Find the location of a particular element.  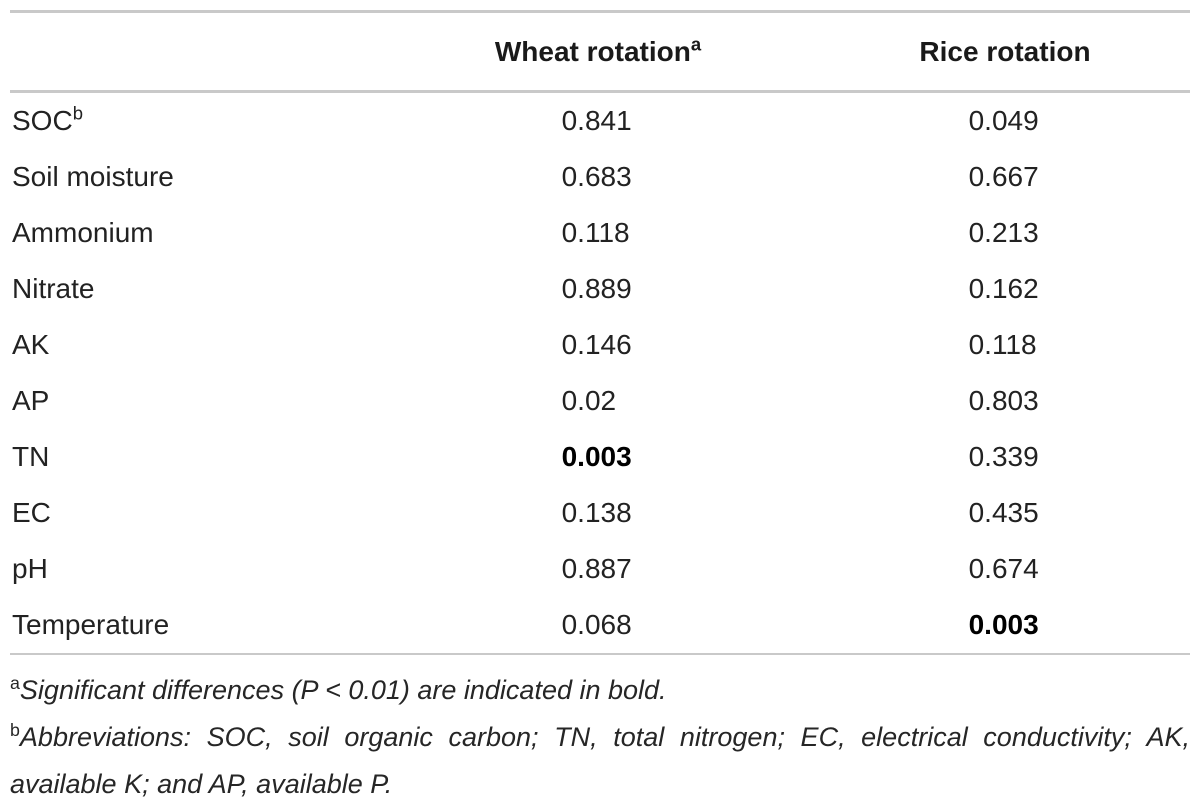

rice-value-cell: 0.667 is located at coordinates (1005, 177).